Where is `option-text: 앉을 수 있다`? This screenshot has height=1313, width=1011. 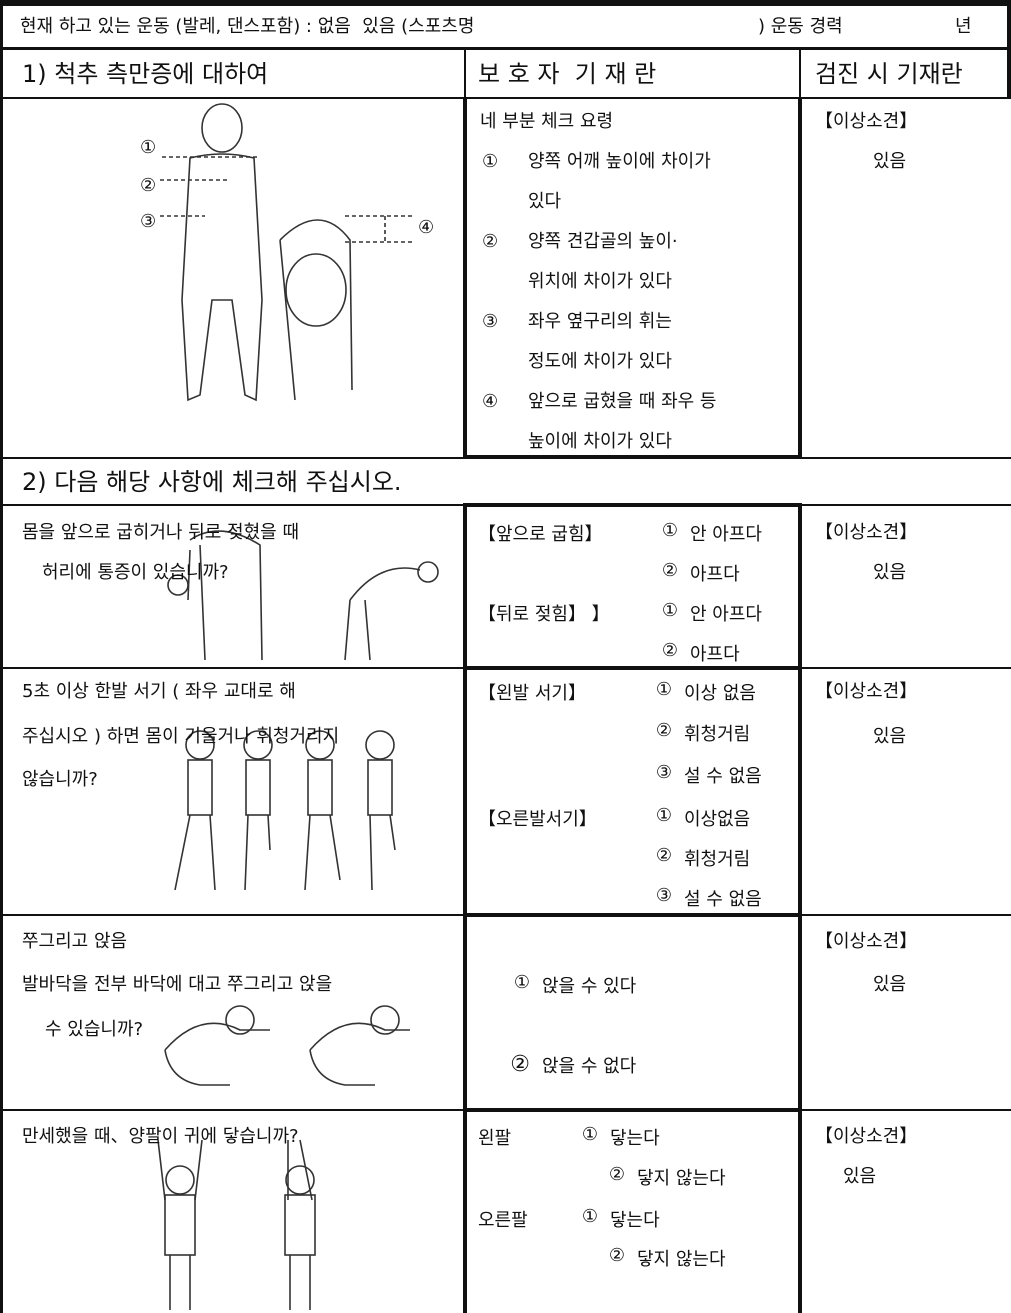
option-text: 앉을 수 있다 is located at coordinates (589, 986).